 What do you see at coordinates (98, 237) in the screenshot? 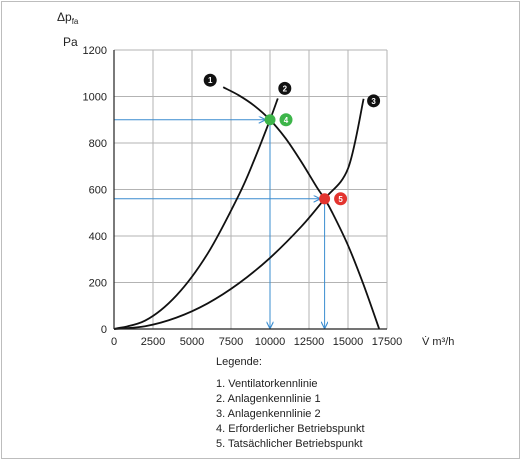
I see `y-tick-label: 400` at bounding box center [98, 237].